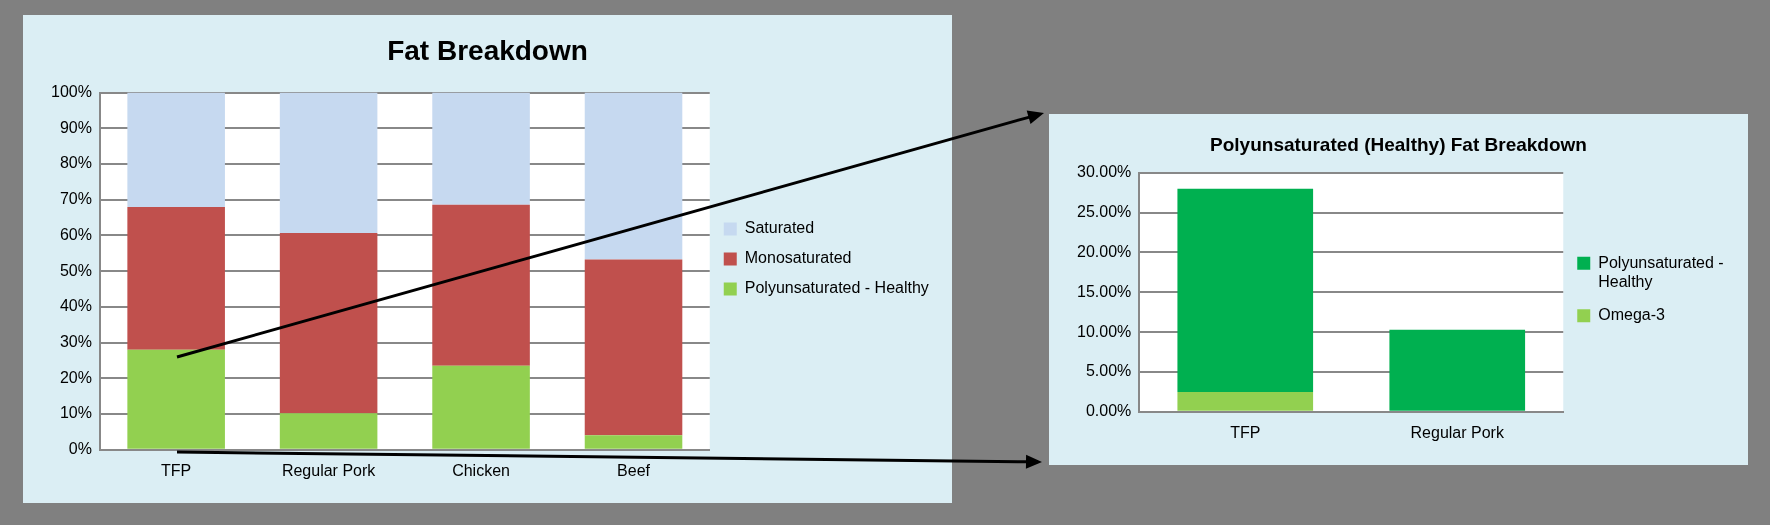 This screenshot has width=1770, height=525. I want to click on legend-label: Omega-3, so click(1632, 315).